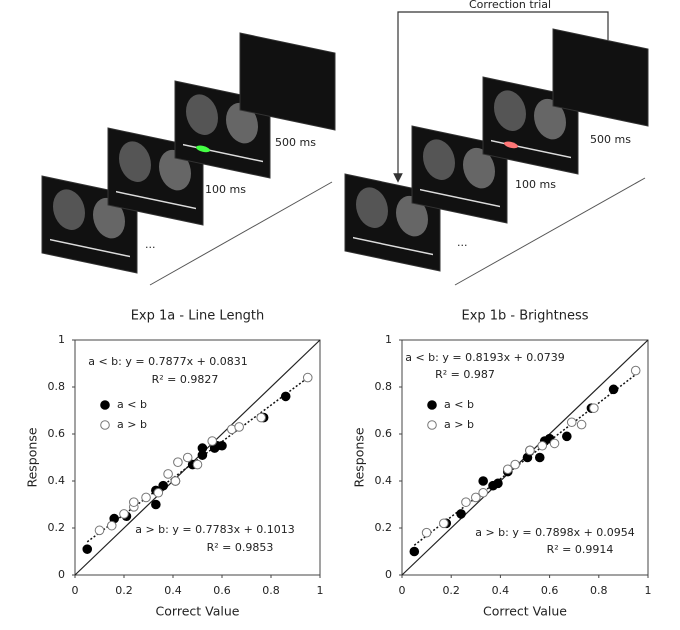 This screenshot has height=630, width=680. I want to click on fit-equation: a > b: y = 0.7898x + 0.0954, so click(555, 532).